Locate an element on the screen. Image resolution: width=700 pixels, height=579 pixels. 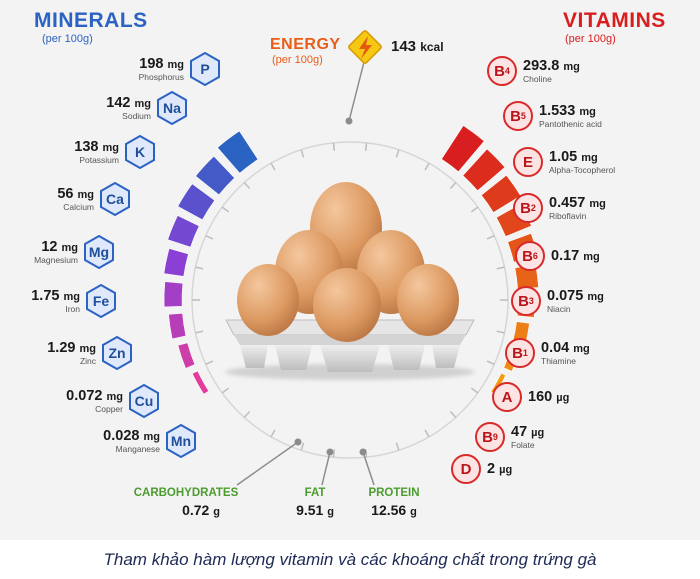
mineral-value: 56 is located at coordinates (65, 193).